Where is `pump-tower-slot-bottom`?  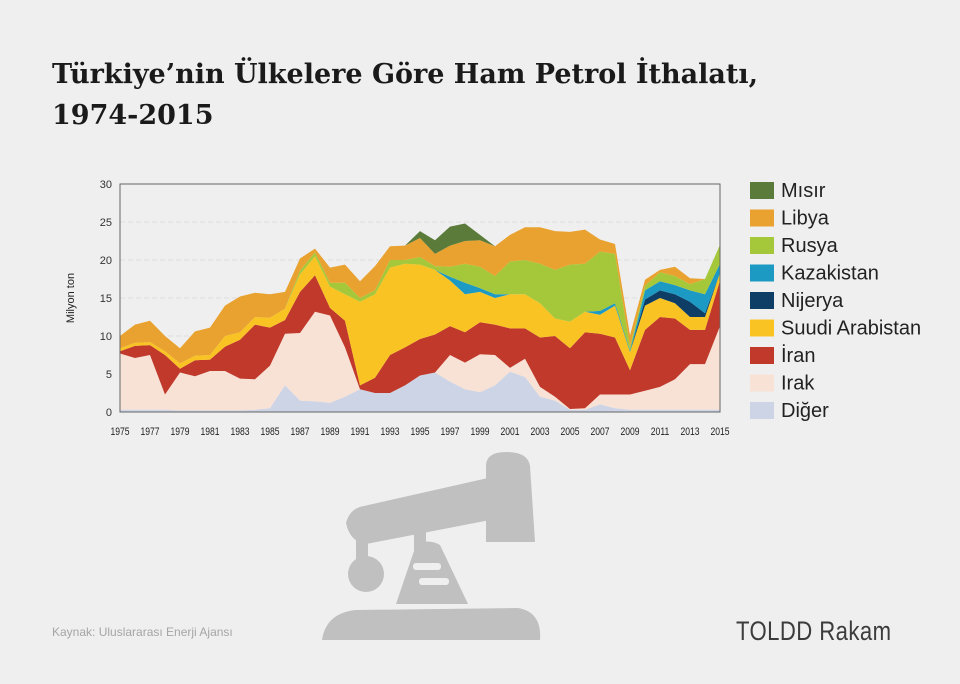
pump-tower-slot-bottom is located at coordinates (434, 581).